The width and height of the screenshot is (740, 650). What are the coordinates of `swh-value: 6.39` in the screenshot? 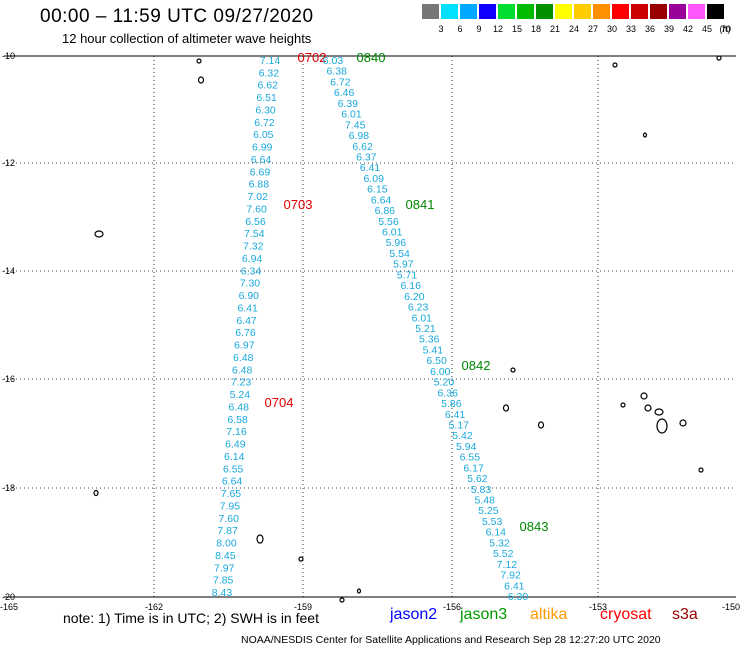 It's located at (348, 104).